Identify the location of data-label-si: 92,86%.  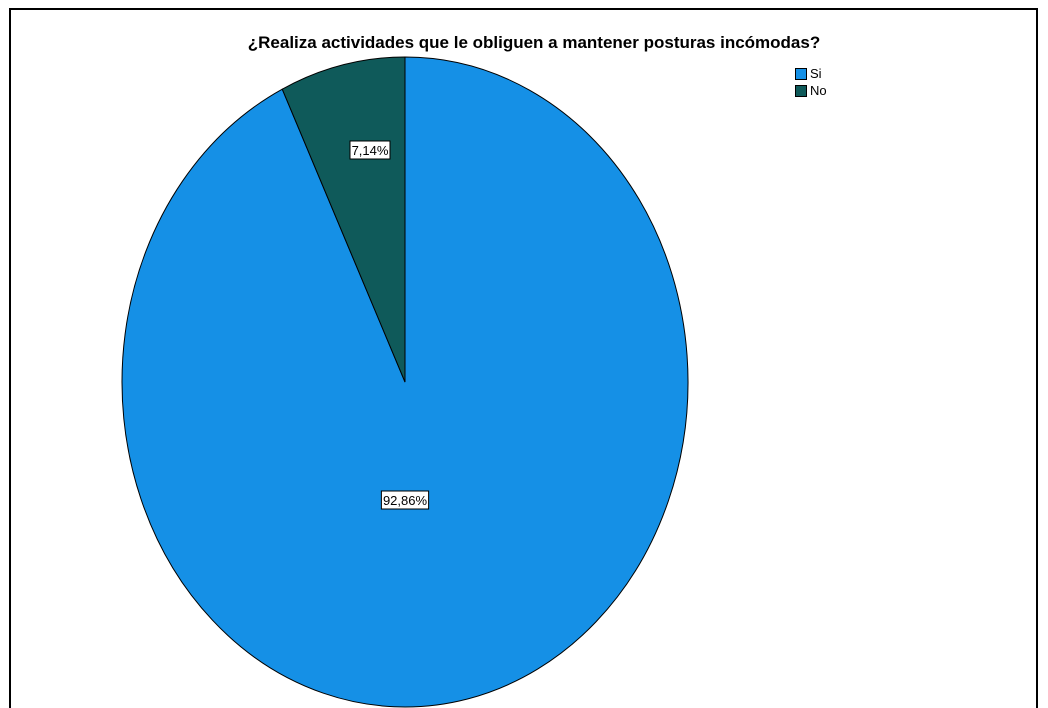
(405, 500).